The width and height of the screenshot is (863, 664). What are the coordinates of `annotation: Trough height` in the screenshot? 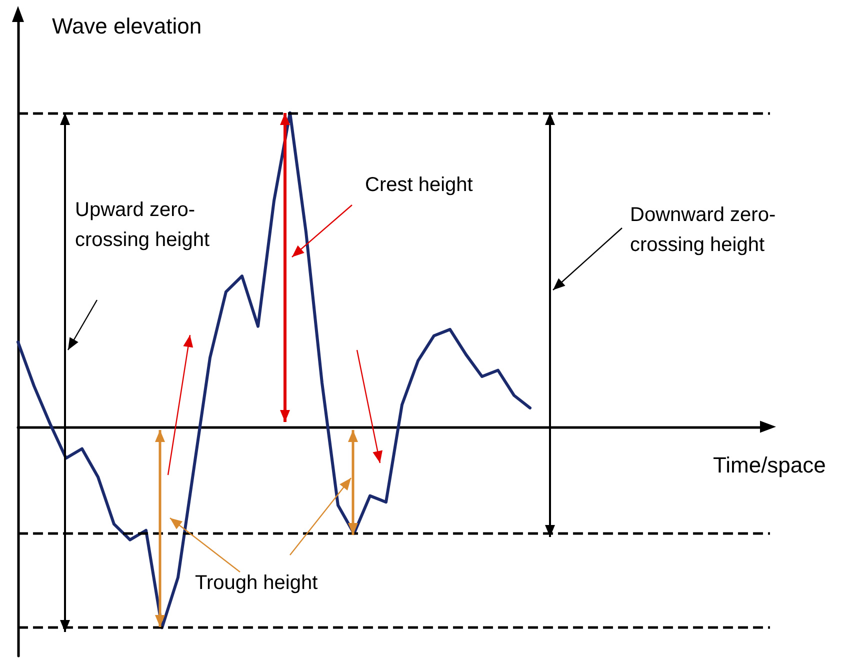 It's located at (256, 583).